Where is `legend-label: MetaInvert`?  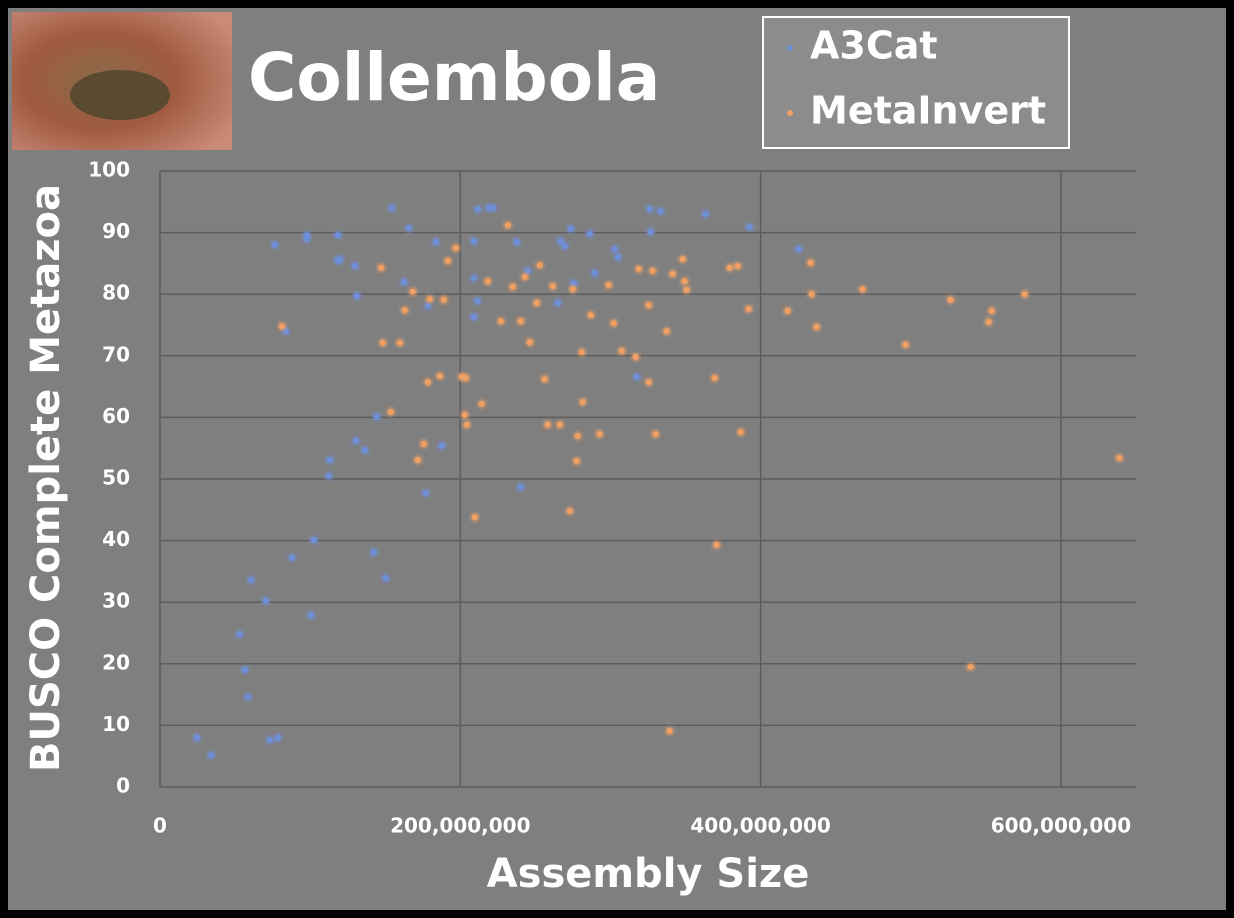 legend-label: MetaInvert is located at coordinates (928, 111).